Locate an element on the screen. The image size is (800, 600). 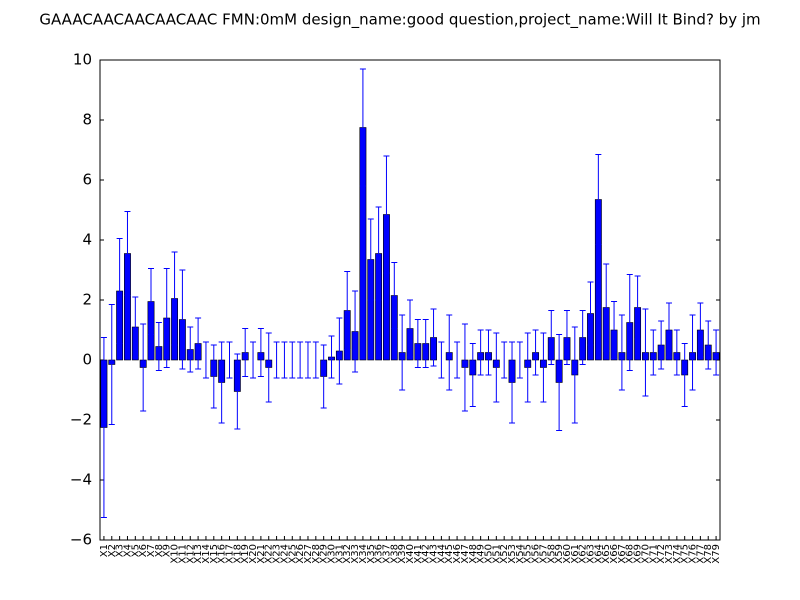
x-tick-label: X65 is located at coordinates (606, 554).